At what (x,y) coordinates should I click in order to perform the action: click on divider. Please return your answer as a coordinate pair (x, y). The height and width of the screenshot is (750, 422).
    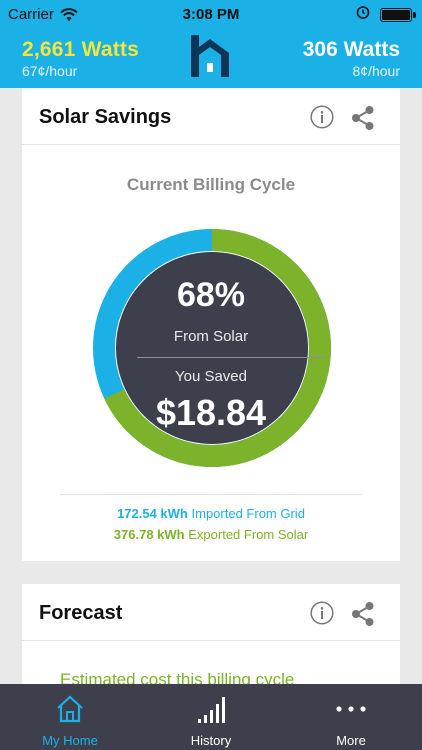
    Looking at the image, I should click on (211, 494).